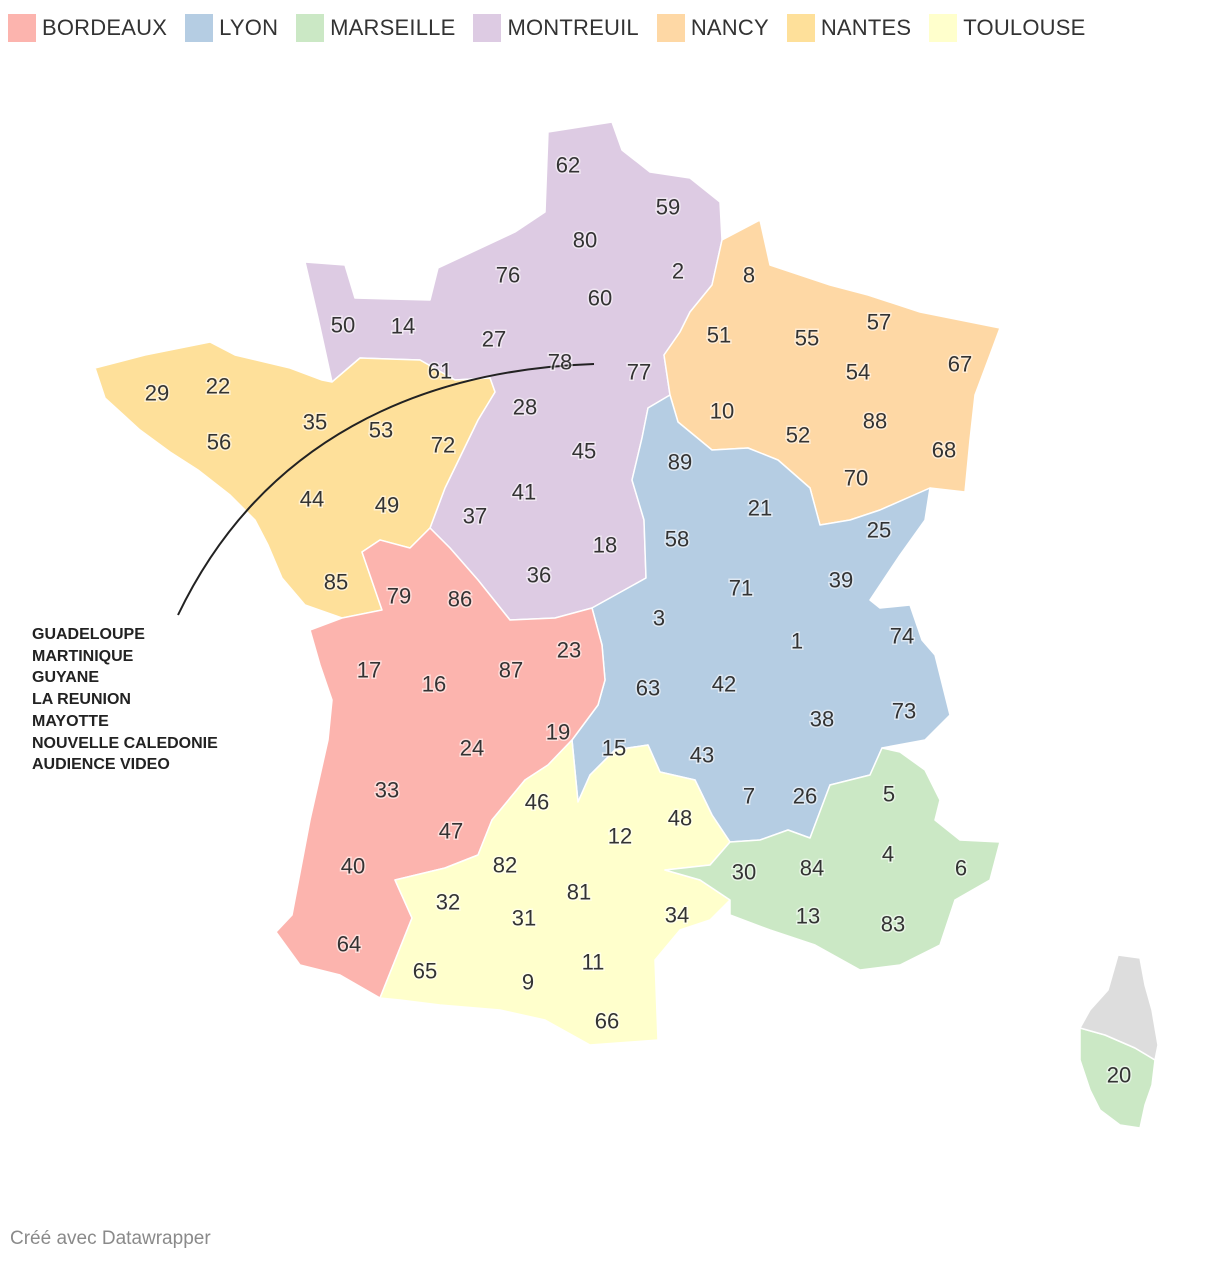  What do you see at coordinates (460, 599) in the screenshot?
I see `department-label-86: 86` at bounding box center [460, 599].